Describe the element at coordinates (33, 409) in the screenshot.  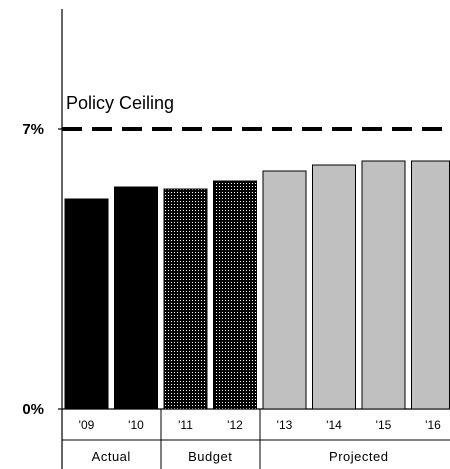
I see `y-tick-label: 0%` at that location.